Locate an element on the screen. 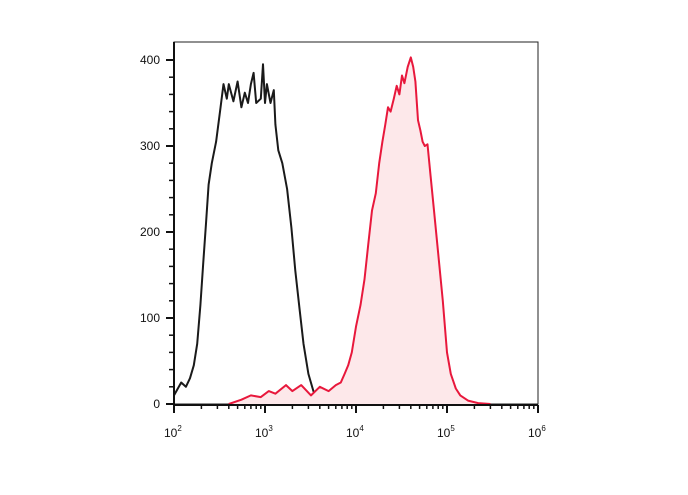 The width and height of the screenshot is (688, 495). y-ticks-layer: 0 100 200 300 400 is located at coordinates (157, 232).